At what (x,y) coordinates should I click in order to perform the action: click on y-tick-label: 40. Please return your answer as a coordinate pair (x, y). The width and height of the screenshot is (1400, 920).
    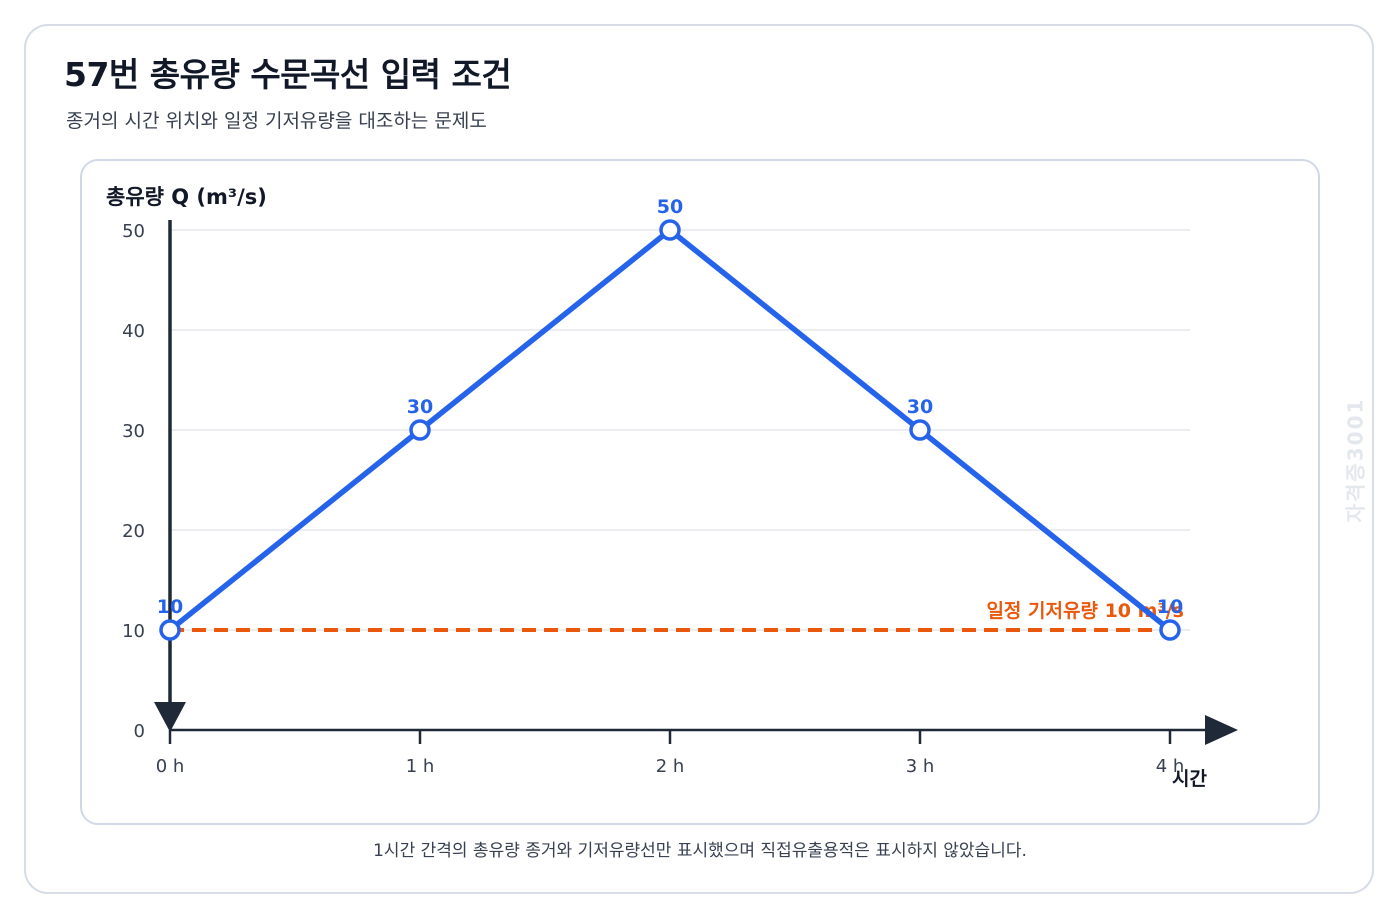
    Looking at the image, I should click on (133, 331).